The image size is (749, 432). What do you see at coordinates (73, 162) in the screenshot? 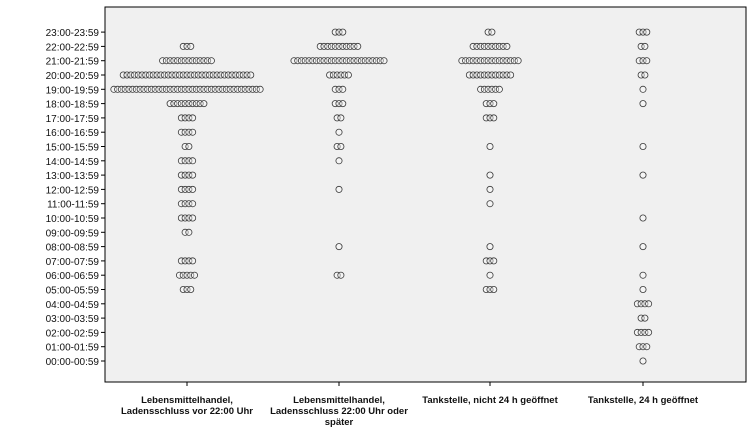
I see `y-tick-label: 14:00-14:59` at bounding box center [73, 162].